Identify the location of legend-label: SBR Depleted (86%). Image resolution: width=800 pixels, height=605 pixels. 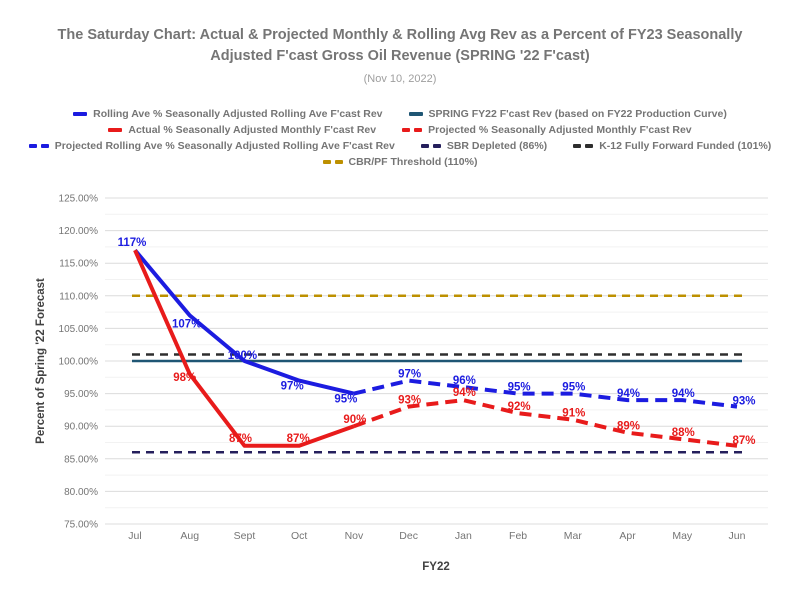
(497, 146).